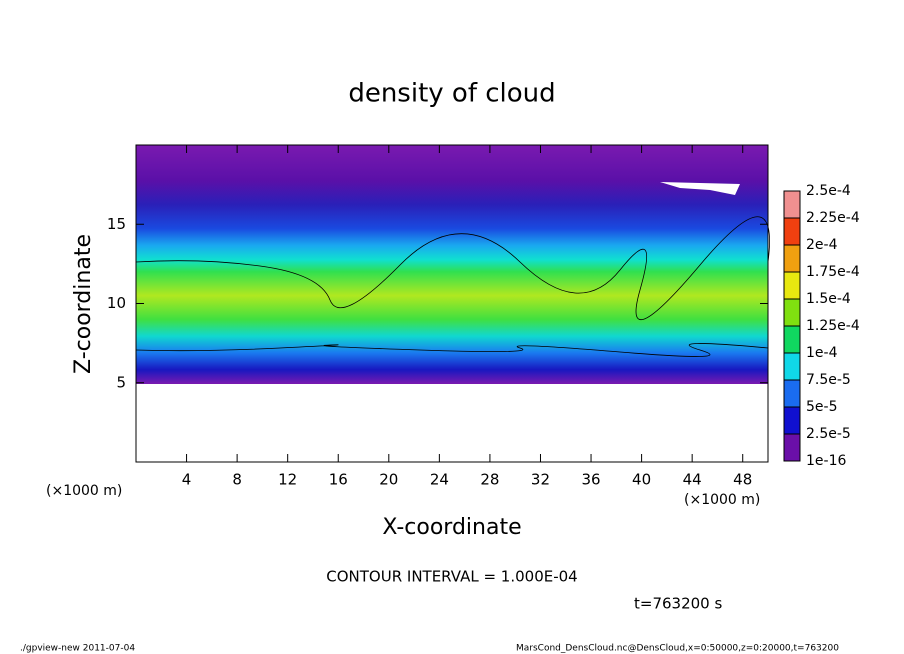  I want to click on colorbar-label: 2e-4, so click(822, 245).